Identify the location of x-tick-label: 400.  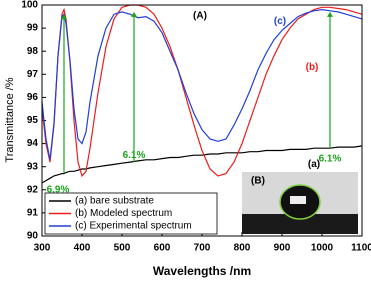
(82, 248).